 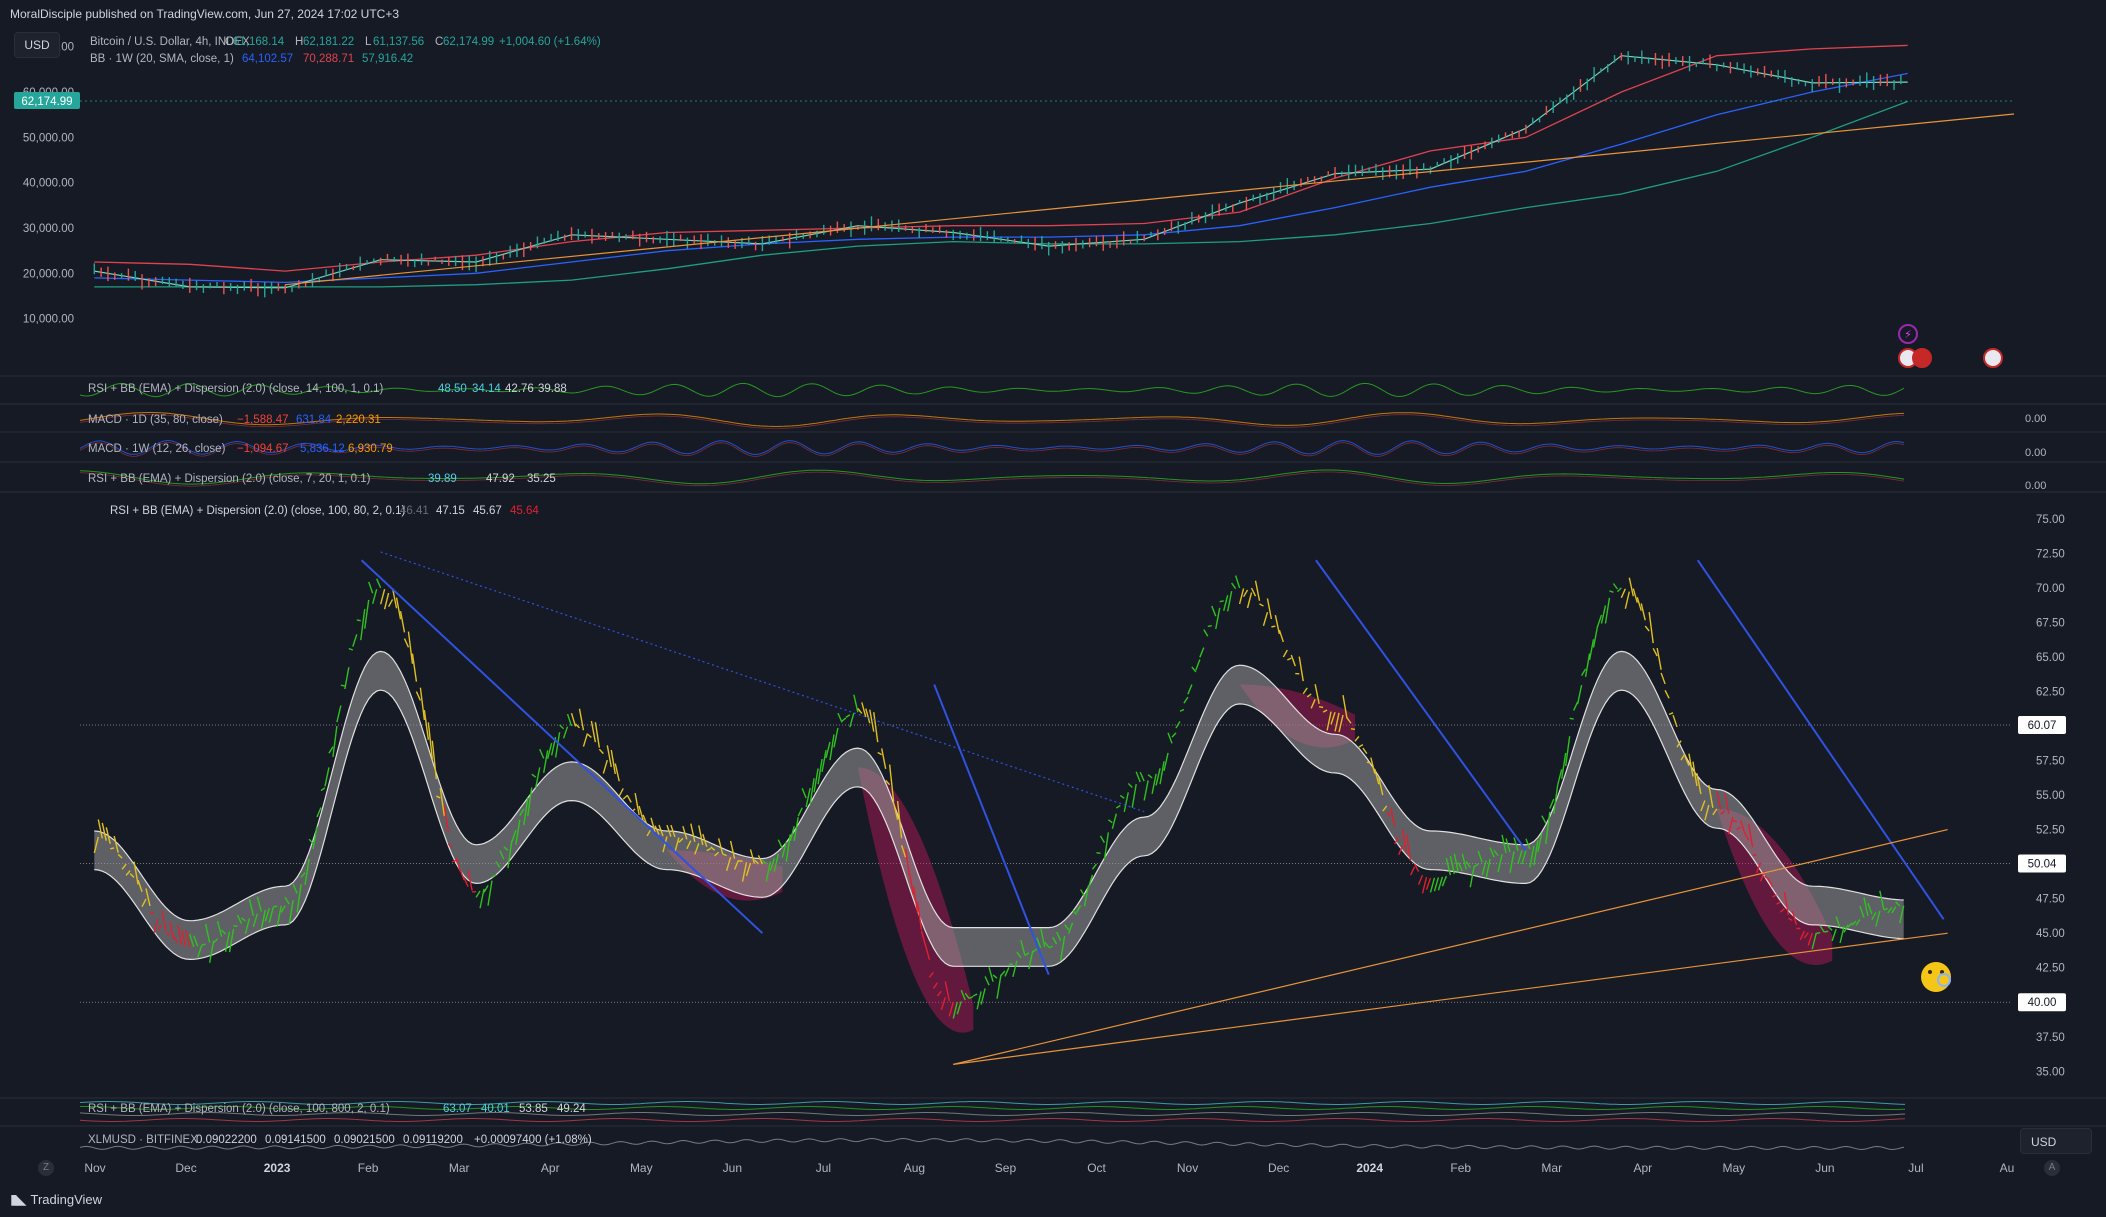 What do you see at coordinates (524, 511) in the screenshot?
I see `rsi-v4: 45.64` at bounding box center [524, 511].